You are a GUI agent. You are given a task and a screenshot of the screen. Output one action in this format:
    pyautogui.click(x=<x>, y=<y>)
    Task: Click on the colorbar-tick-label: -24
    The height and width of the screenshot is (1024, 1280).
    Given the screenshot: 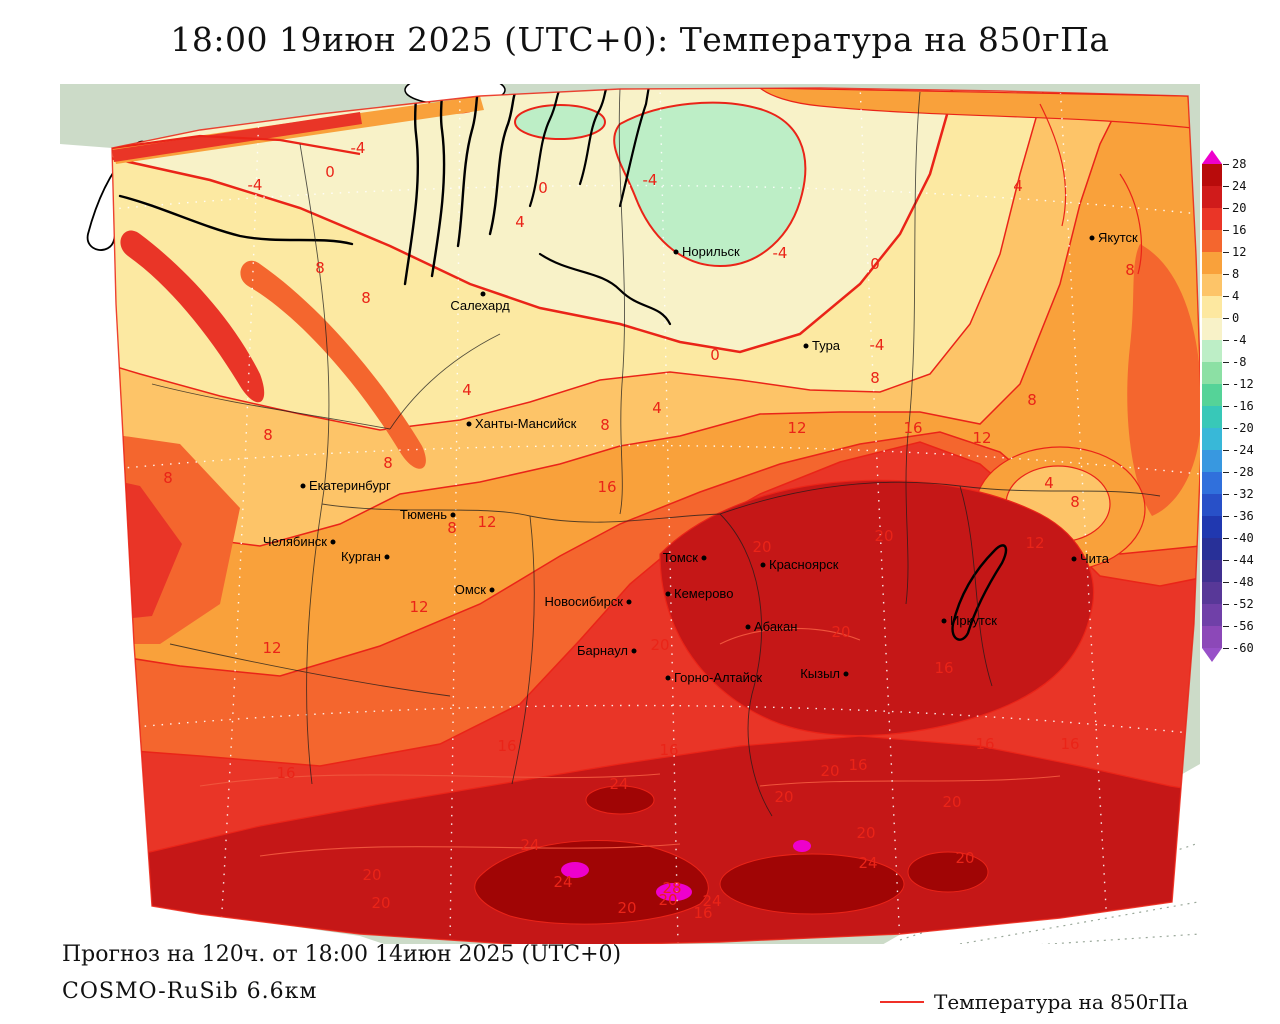 What is the action you would take?
    pyautogui.click(x=1243, y=450)
    